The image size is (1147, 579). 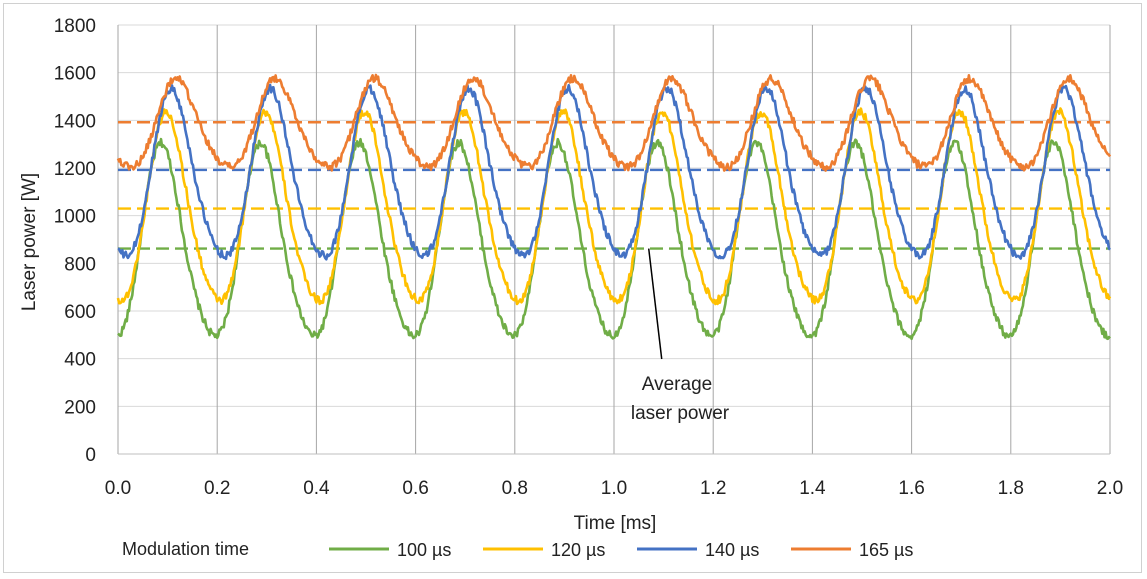 What do you see at coordinates (713, 488) in the screenshot?
I see `x-tick-label: 1.2` at bounding box center [713, 488].